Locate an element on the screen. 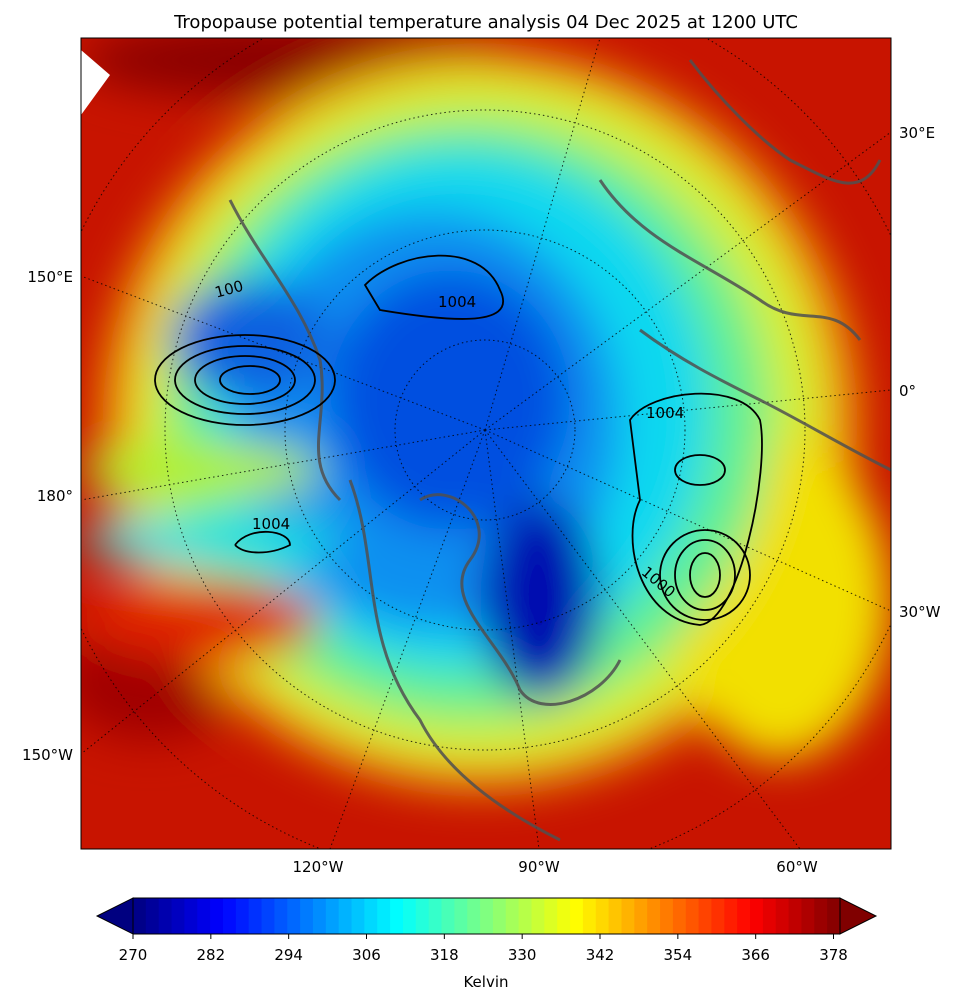  colorbar-tick-label: 366 is located at coordinates (755, 955).